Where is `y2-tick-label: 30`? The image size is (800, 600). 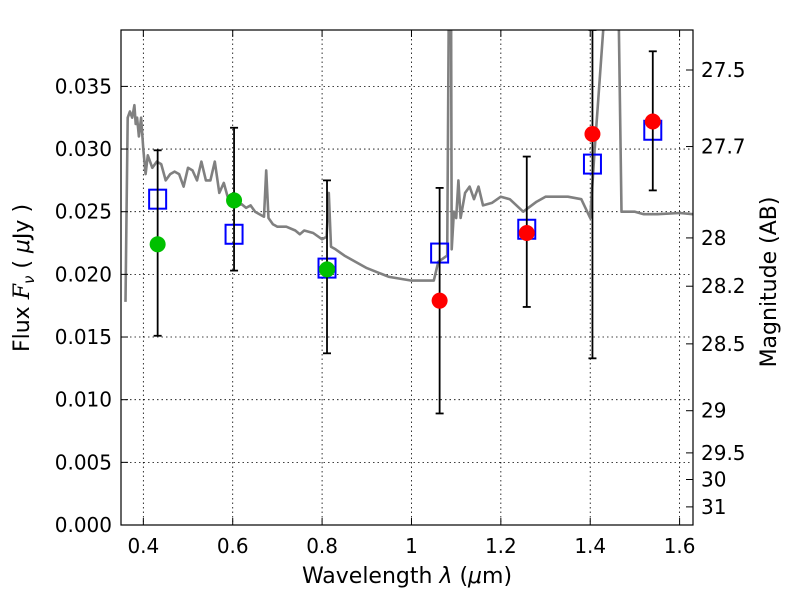
y2-tick-label: 30 is located at coordinates (713, 480).